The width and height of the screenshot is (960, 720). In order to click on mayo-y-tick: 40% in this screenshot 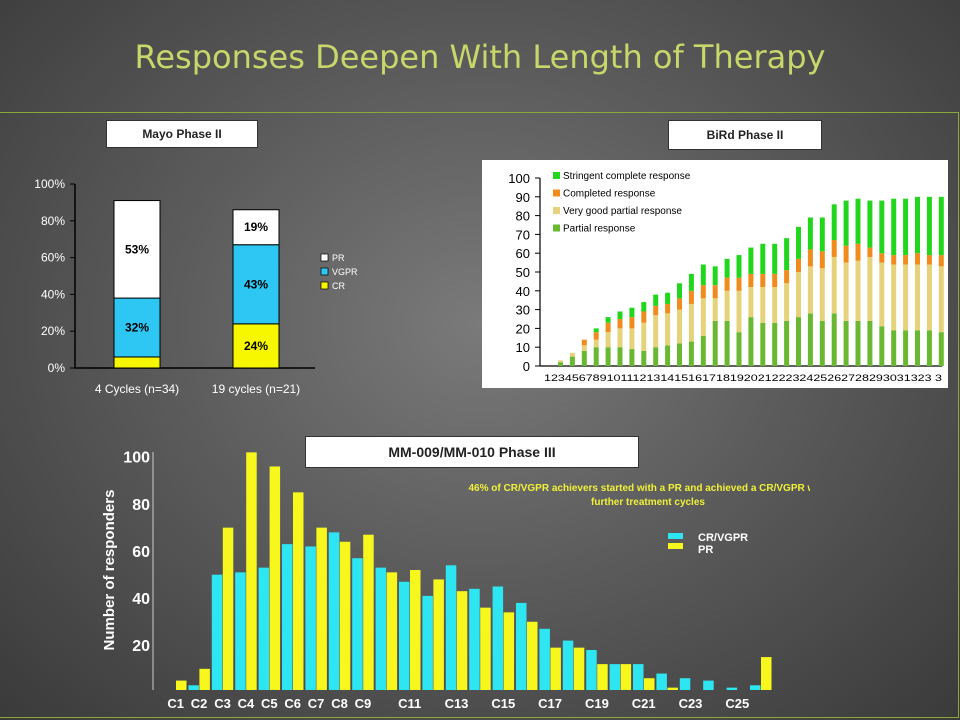, I will do `click(53, 294)`.